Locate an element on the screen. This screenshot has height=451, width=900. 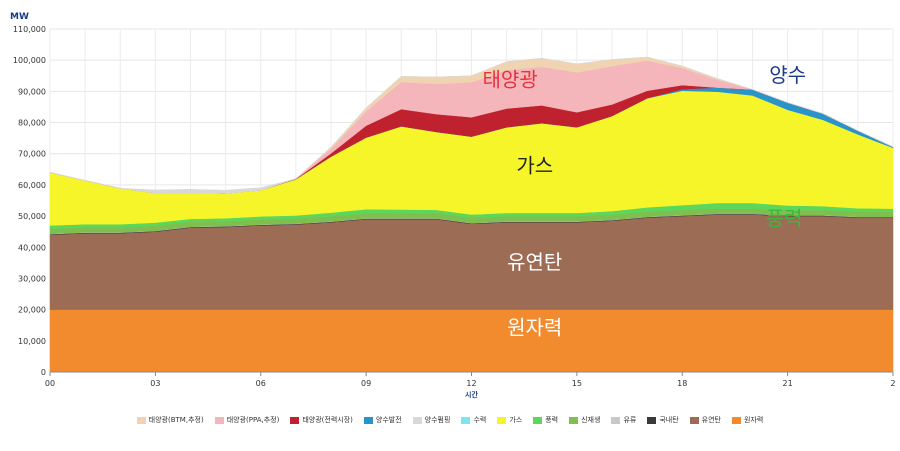
legend-item: 국내탄 is located at coordinates (663, 420).